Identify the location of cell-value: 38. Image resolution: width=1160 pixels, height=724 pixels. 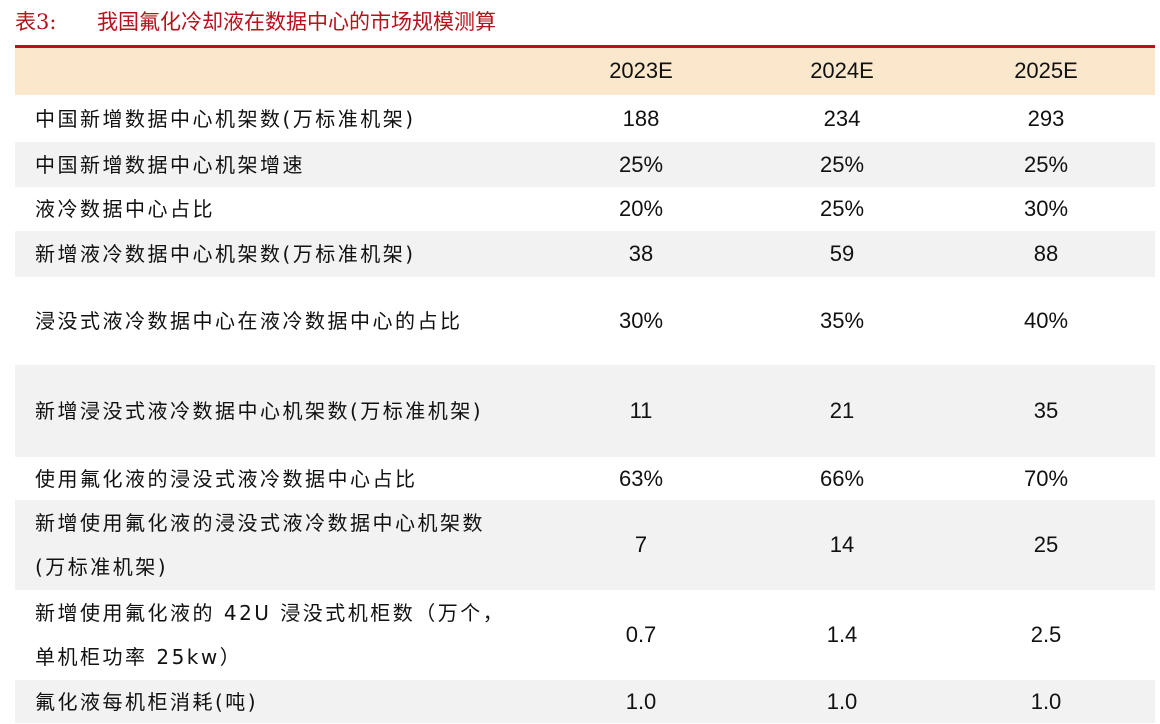
(641, 253).